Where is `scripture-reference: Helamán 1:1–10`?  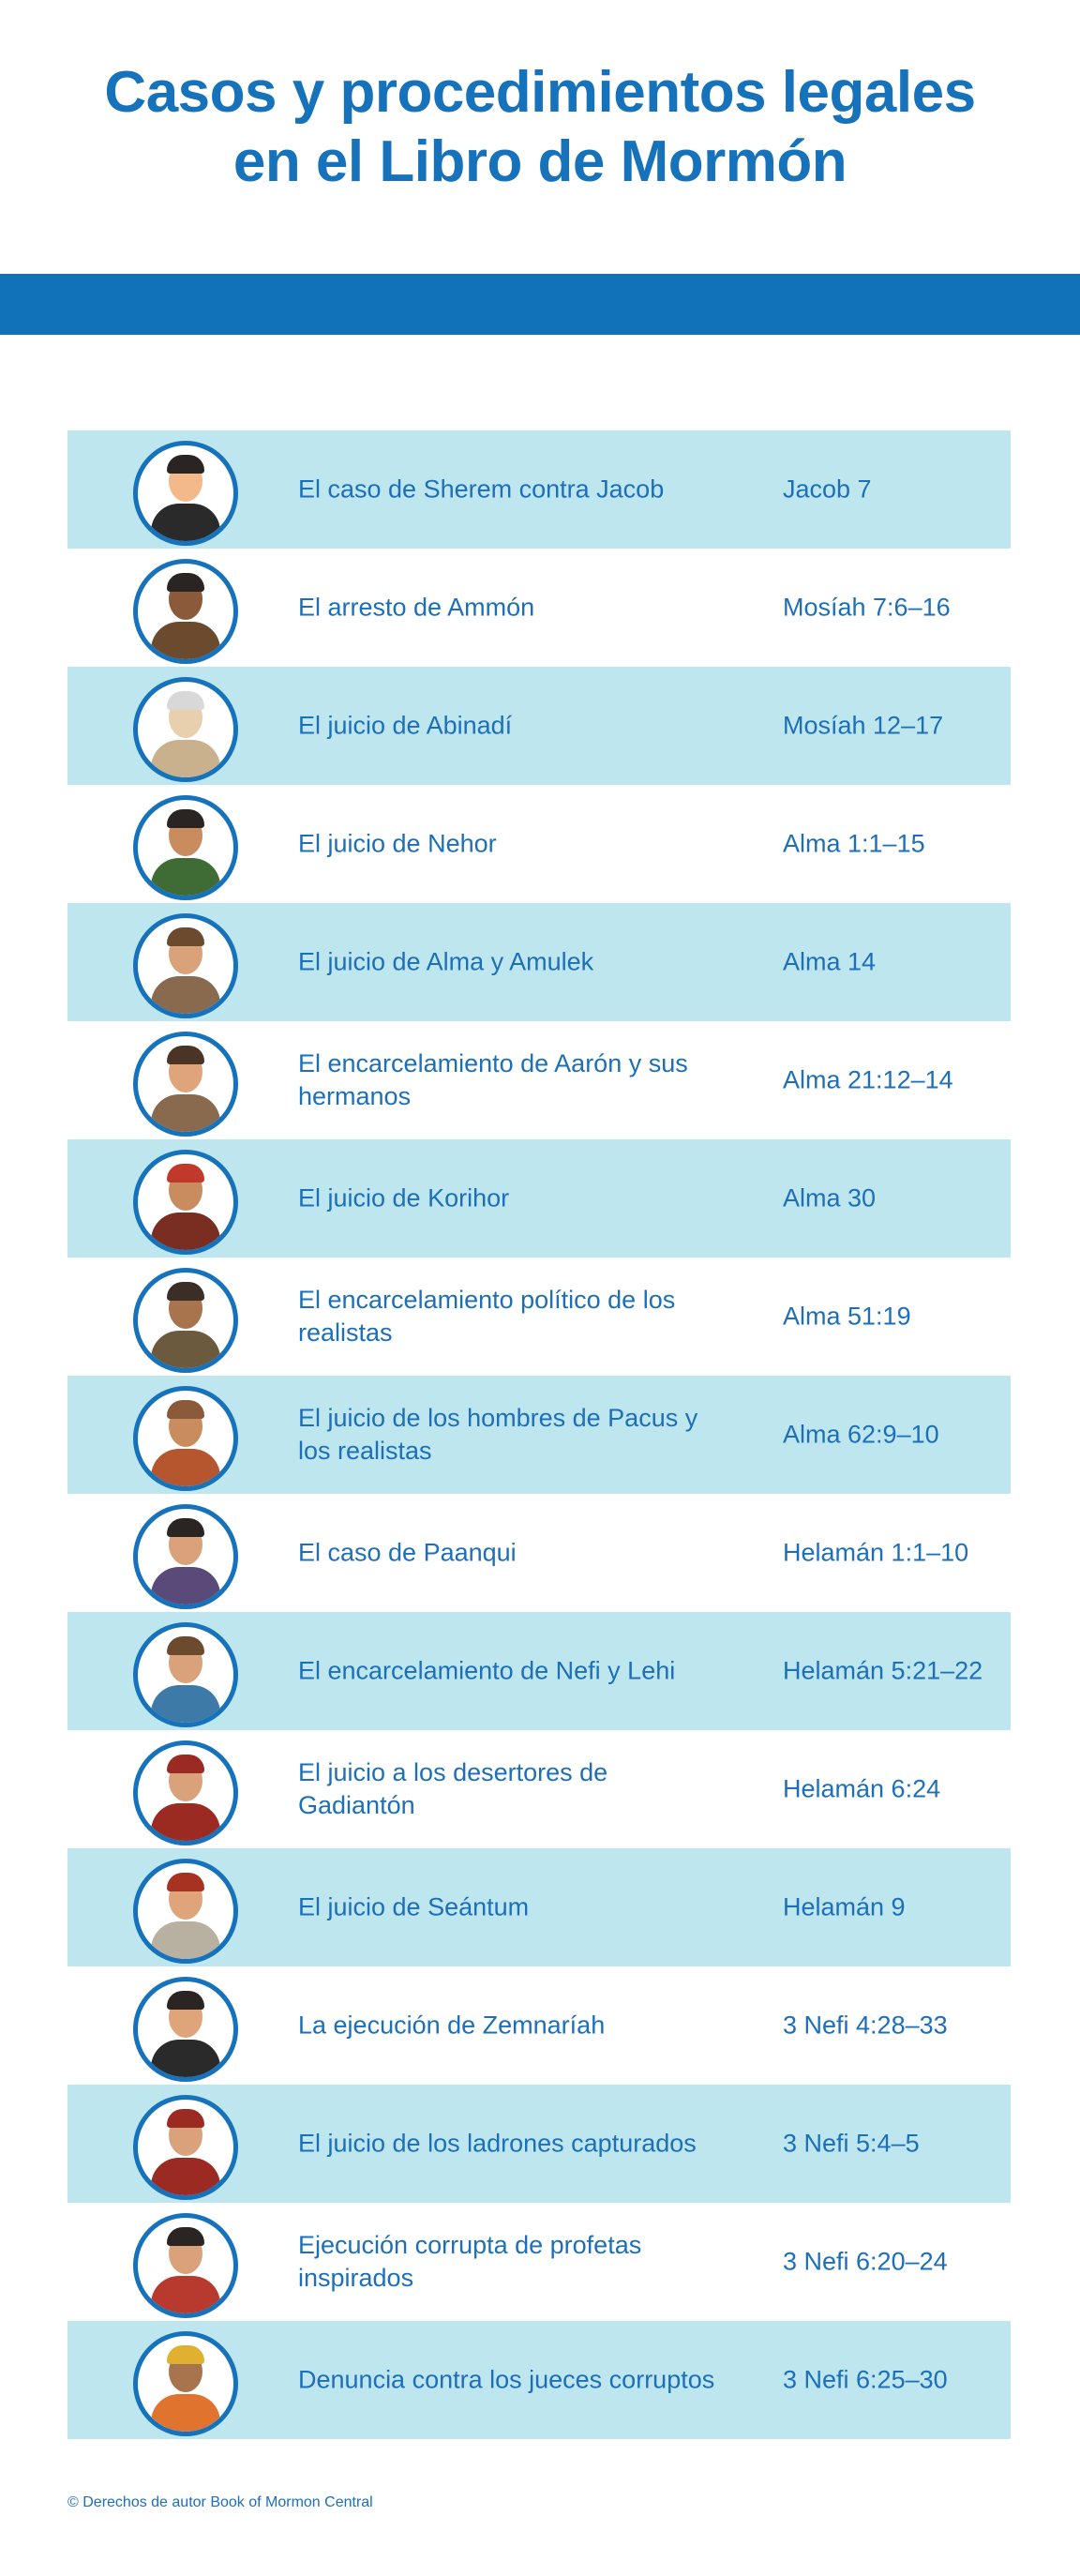
scripture-reference: Helamán 1:1–10 is located at coordinates (876, 1552).